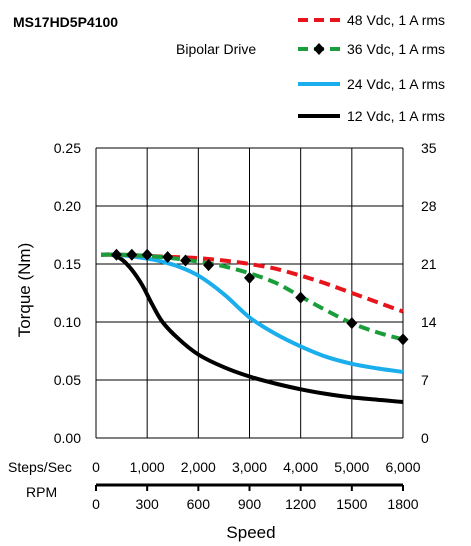 The height and width of the screenshot is (546, 471). Describe the element at coordinates (41, 492) in the screenshot. I see `x2-unit-label: RPM` at that location.